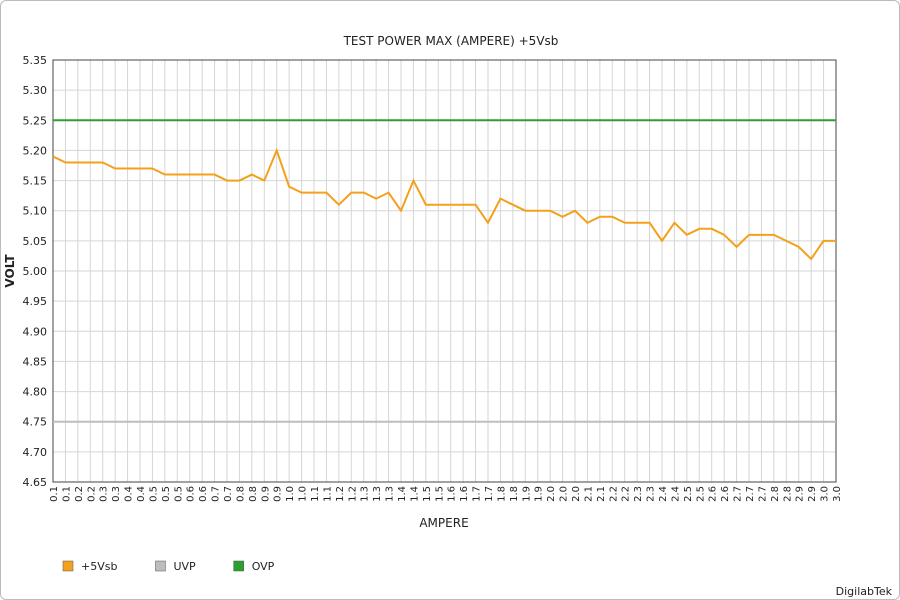 Image resolution: width=900 pixels, height=600 pixels. I want to click on x-axis-label: AMPERE, so click(443, 523).